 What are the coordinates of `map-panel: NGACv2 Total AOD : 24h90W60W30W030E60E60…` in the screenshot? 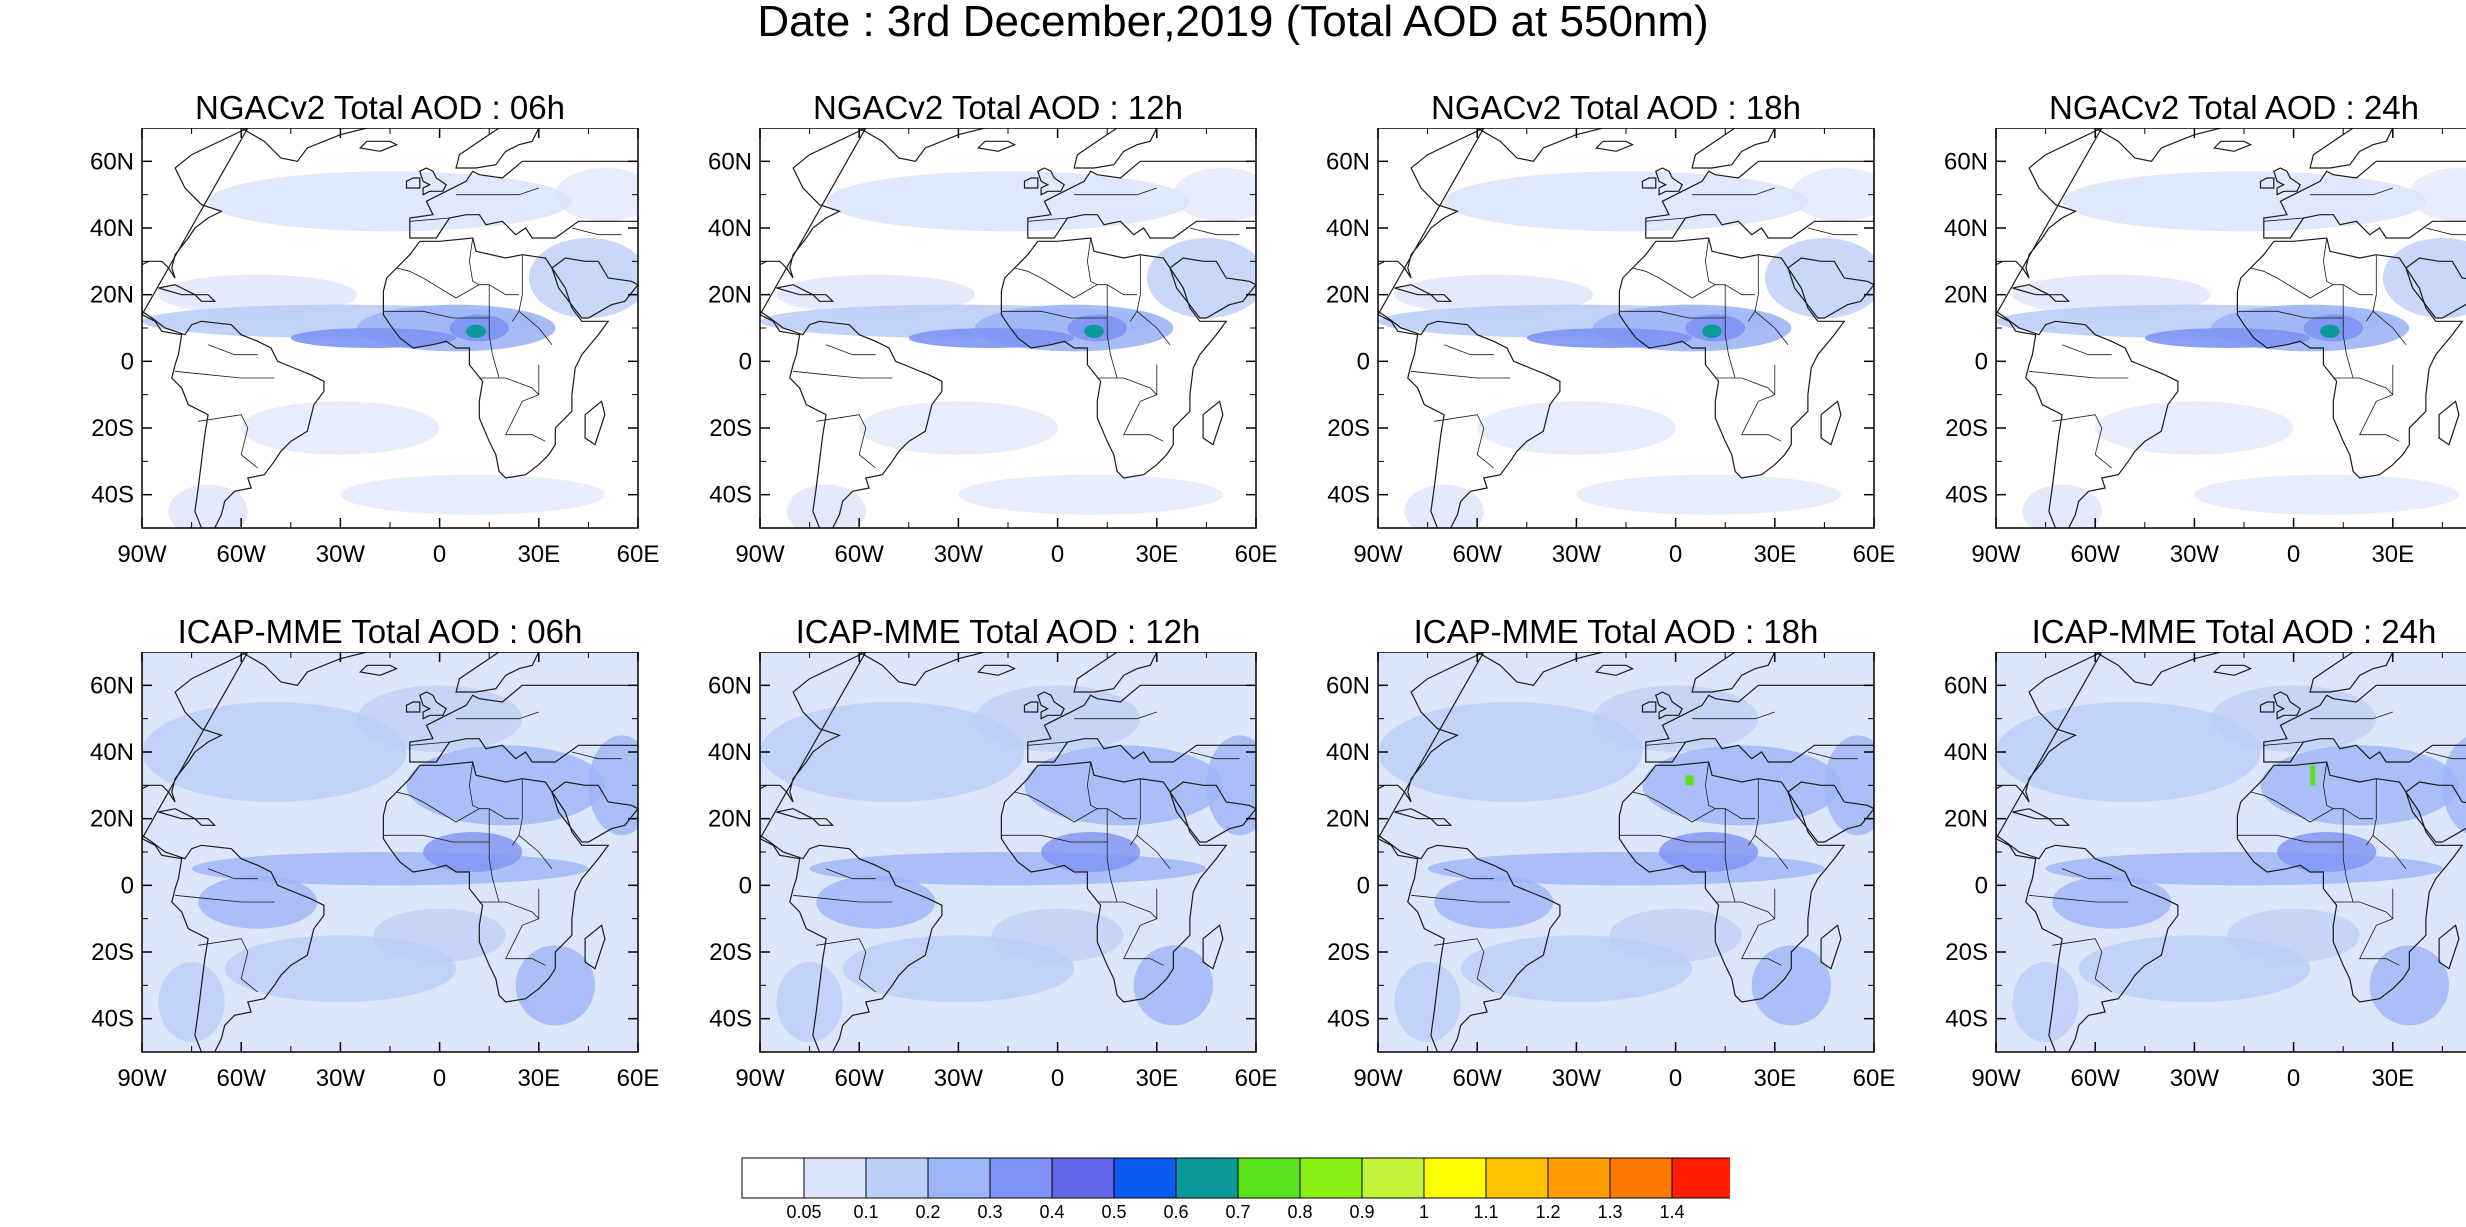 It's located at (2195, 348).